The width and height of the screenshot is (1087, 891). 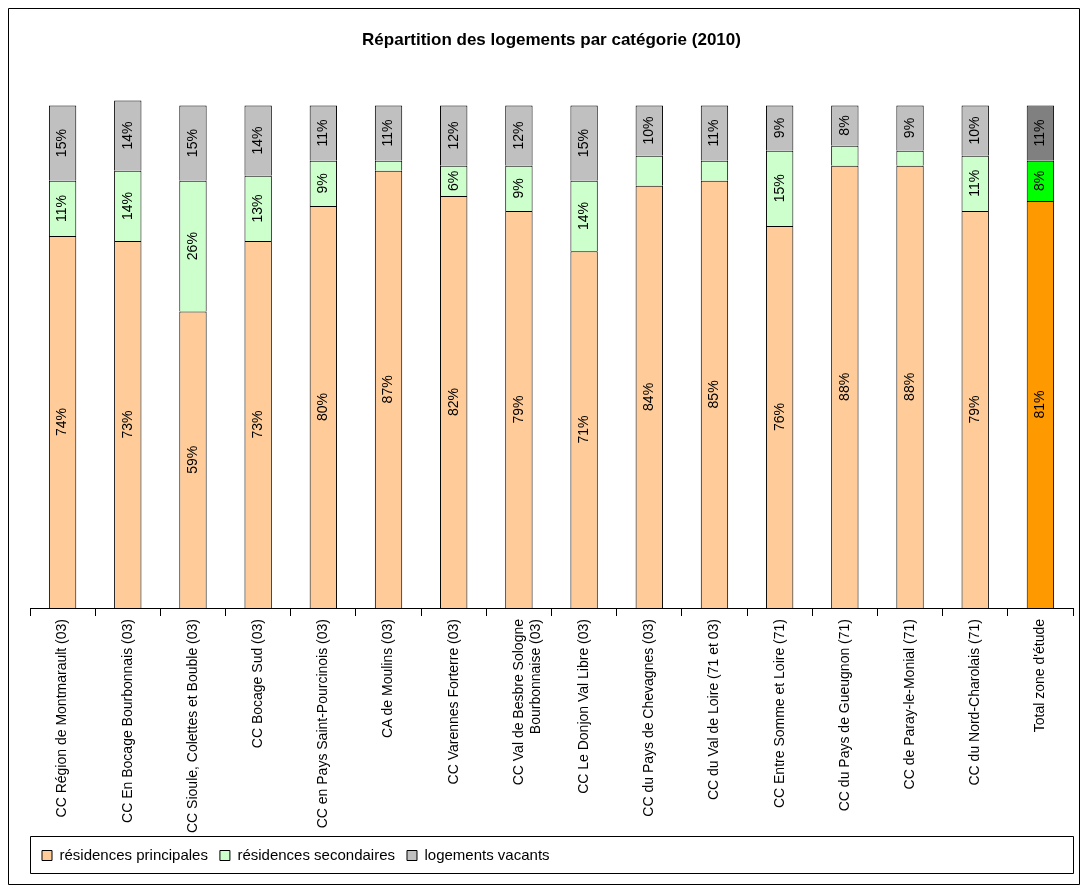 What do you see at coordinates (452, 702) in the screenshot?
I see `x-tick-label: CC Varennes Forterre (03)` at bounding box center [452, 702].